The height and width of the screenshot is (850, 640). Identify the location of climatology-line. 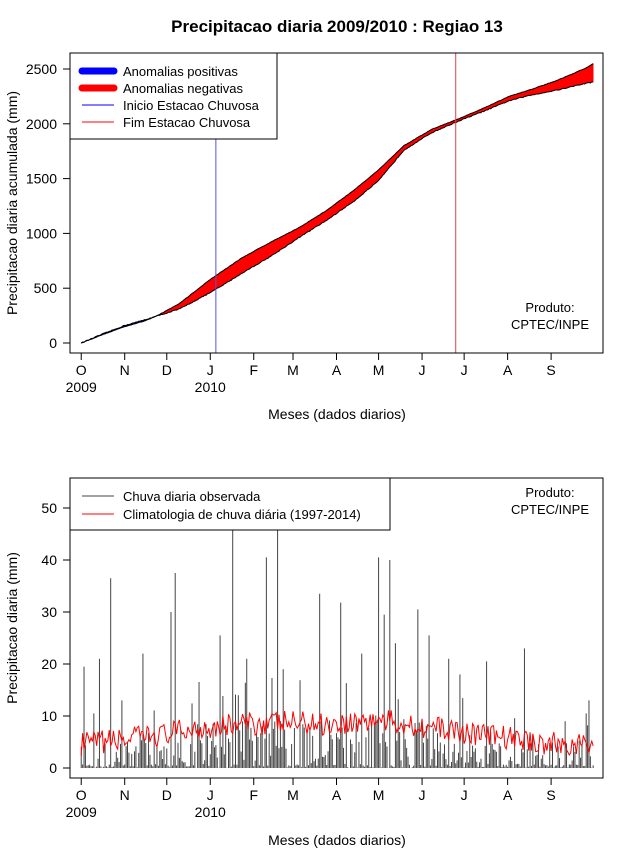
(337, 733).